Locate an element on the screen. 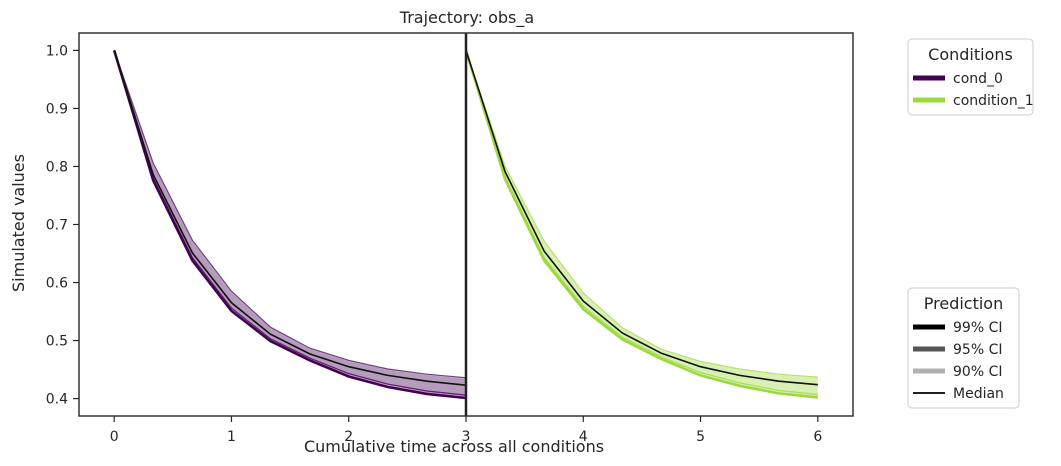 The height and width of the screenshot is (466, 1061). y-tick-label: 0.6 is located at coordinates (57, 284).